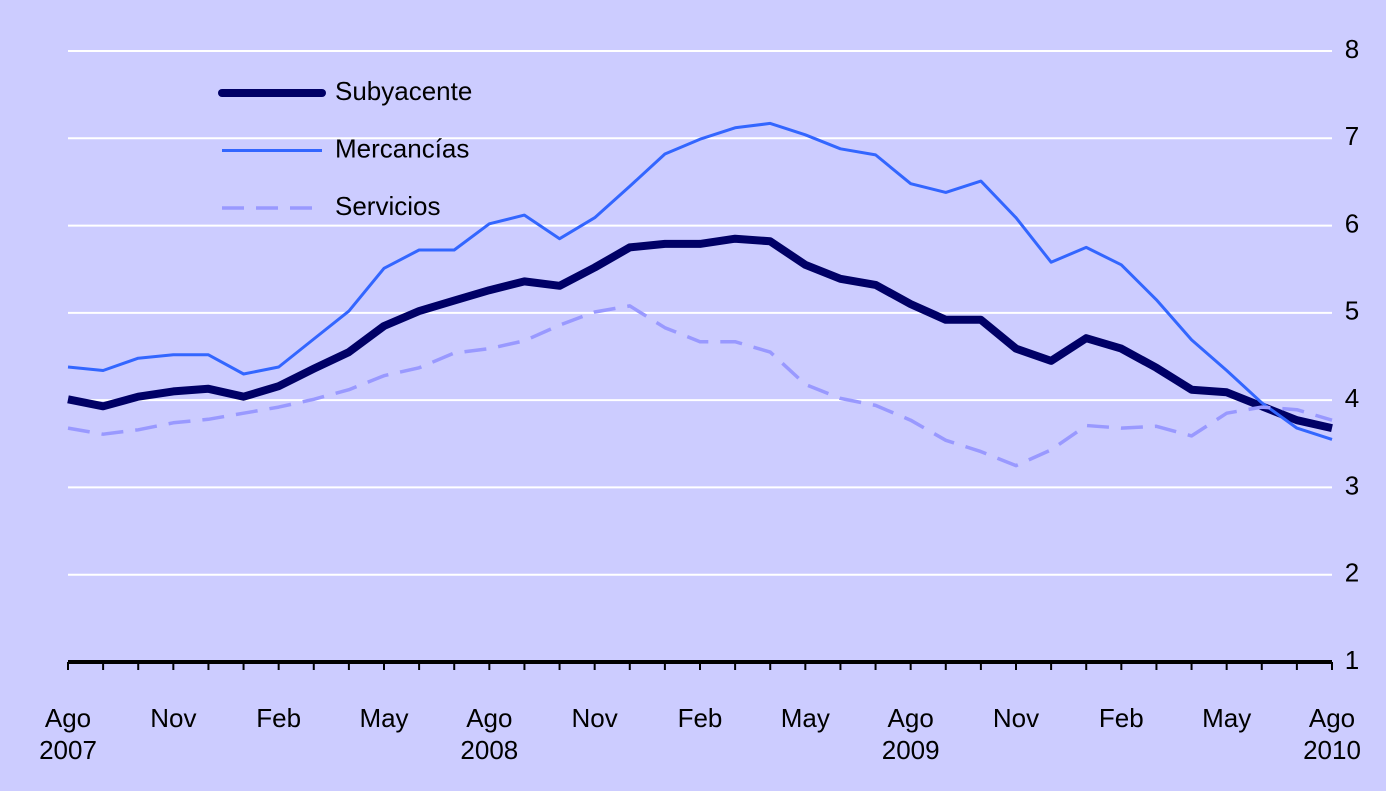  What do you see at coordinates (1352, 398) in the screenshot?
I see `y-tick-label: 4` at bounding box center [1352, 398].